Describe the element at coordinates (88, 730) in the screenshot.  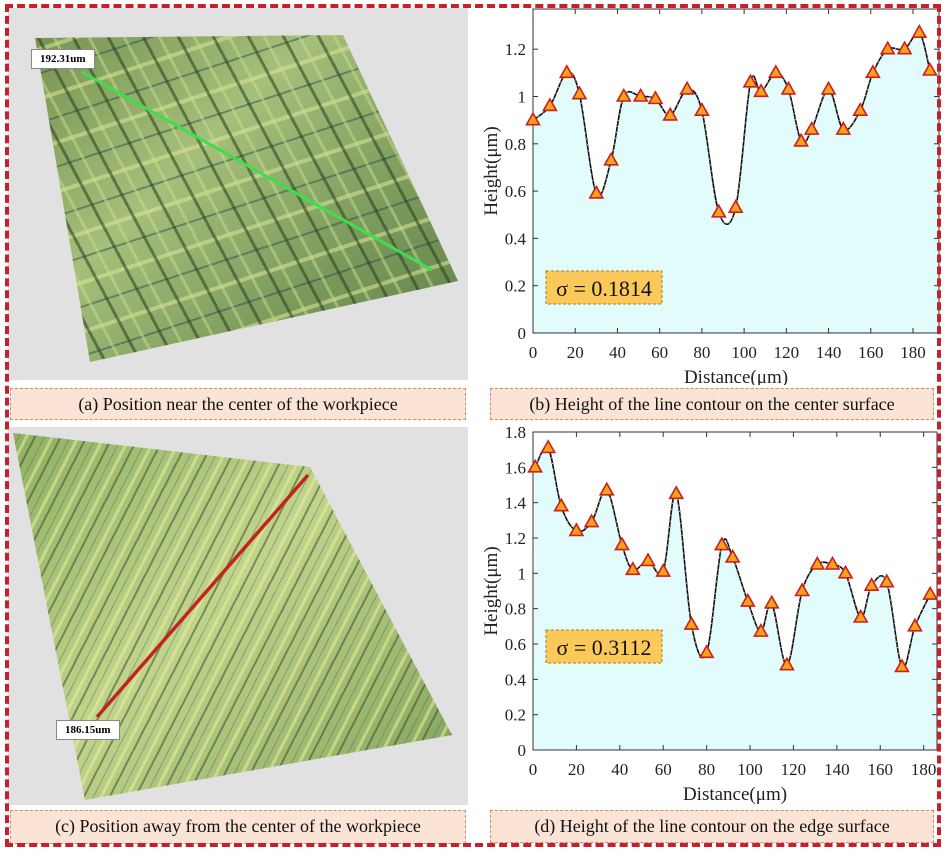
I see `length-label: 186.15um` at that location.